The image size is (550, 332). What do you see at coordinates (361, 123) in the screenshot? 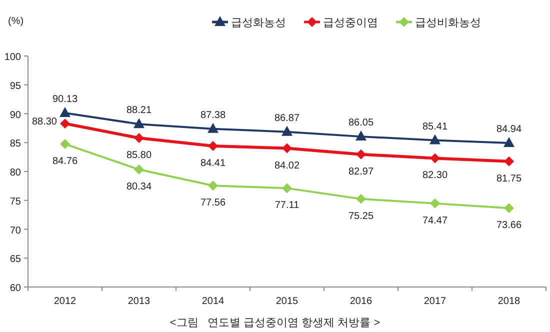
I see `data-label: 86.05` at bounding box center [361, 123].